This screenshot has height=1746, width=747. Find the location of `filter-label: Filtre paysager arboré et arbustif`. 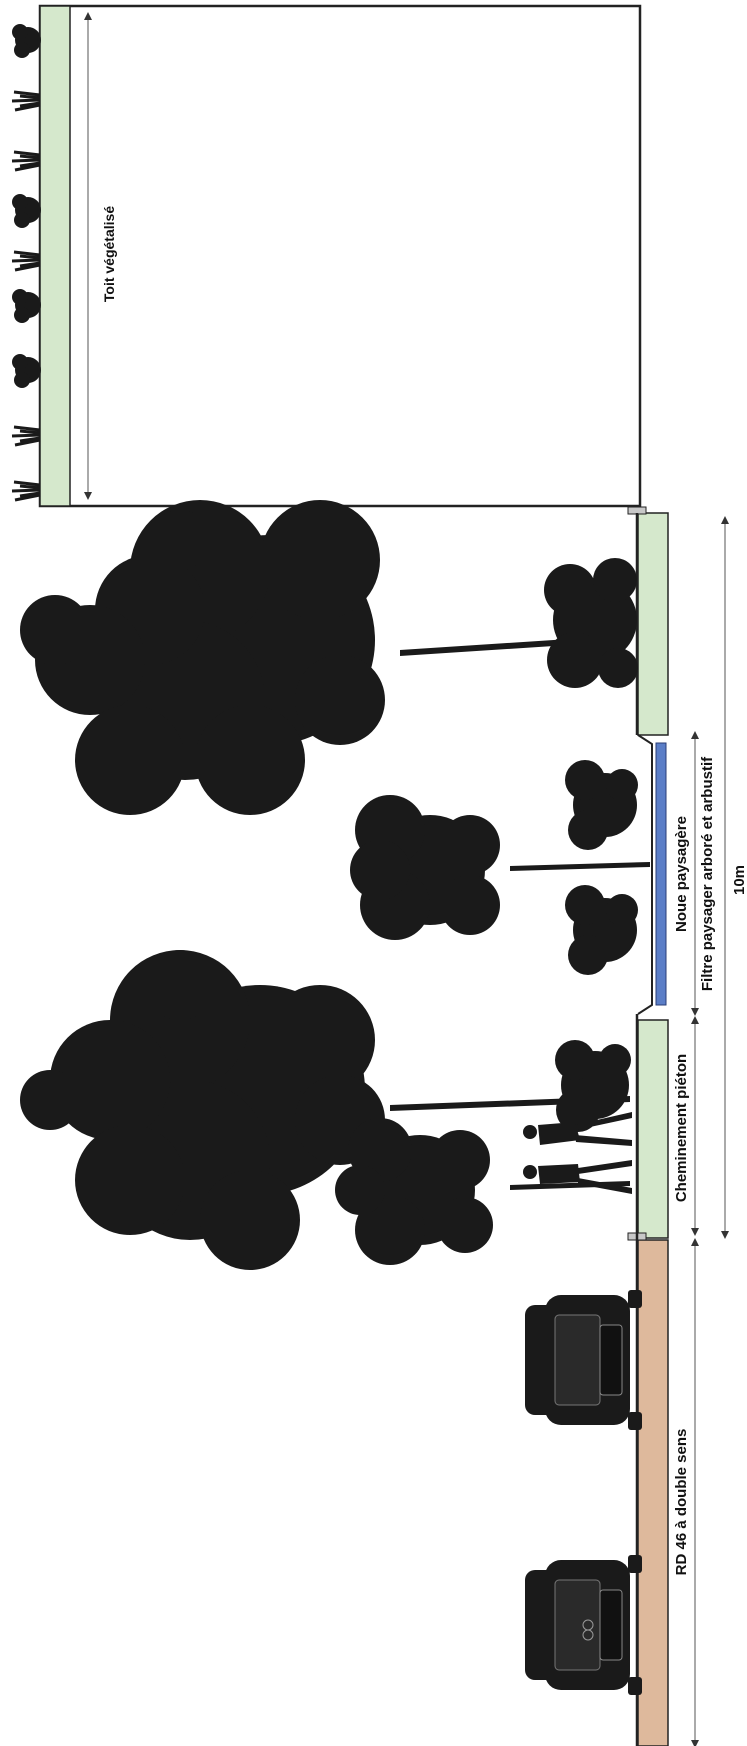

filter-label: Filtre paysager arboré et arbustif is located at coordinates (707, 873).